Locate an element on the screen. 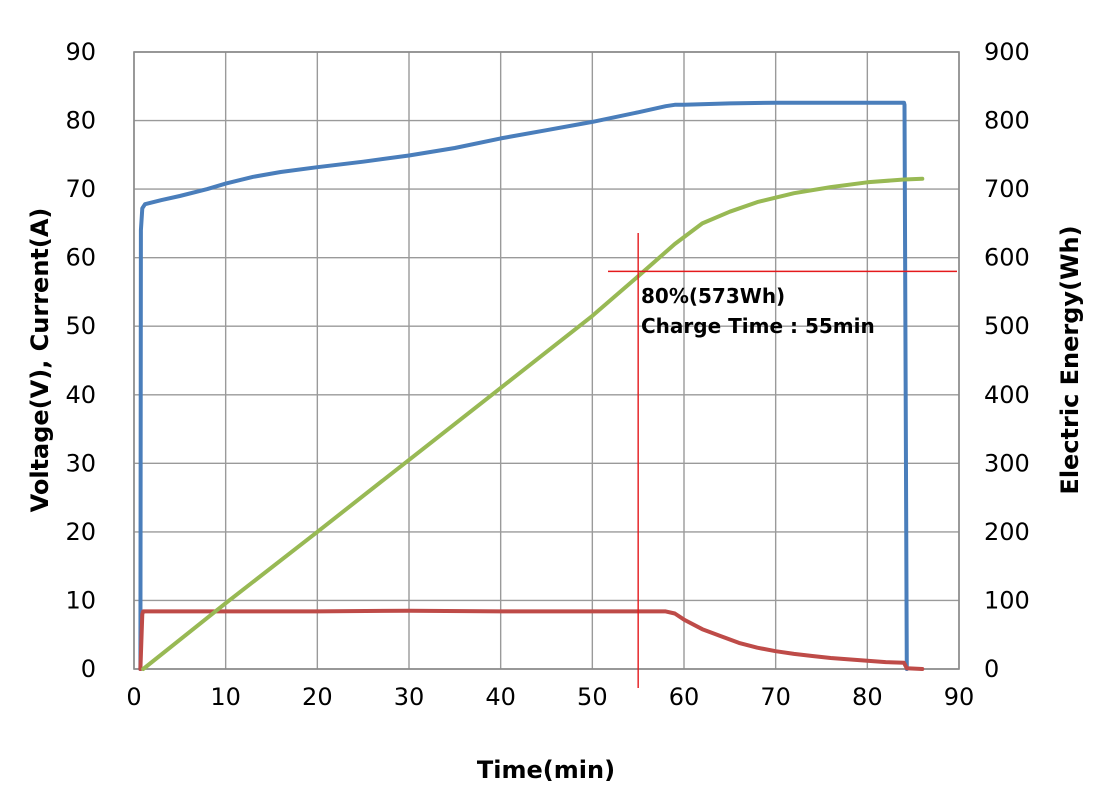 This screenshot has width=1104, height=812. y2-tick-label: 700 is located at coordinates (1007, 189).